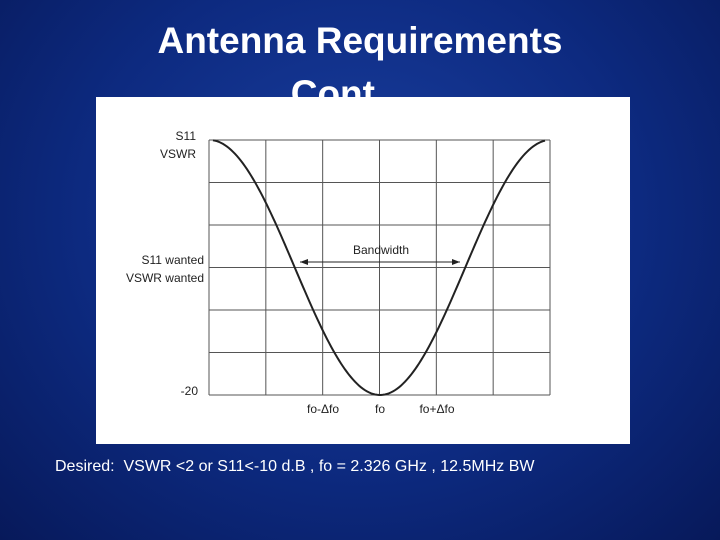 The height and width of the screenshot is (540, 720). I want to click on bandwidth-label: Bandwidth, so click(381, 250).